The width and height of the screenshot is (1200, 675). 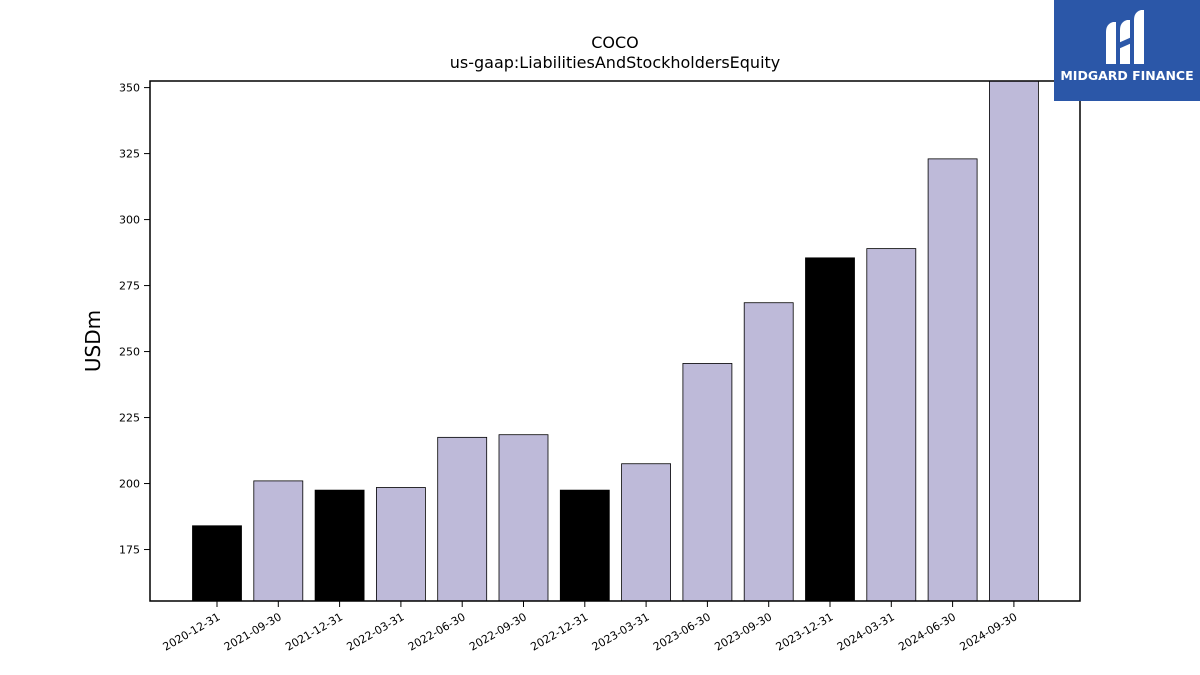 I want to click on x-tick-label: 2022-03-31, so click(x=376, y=631).